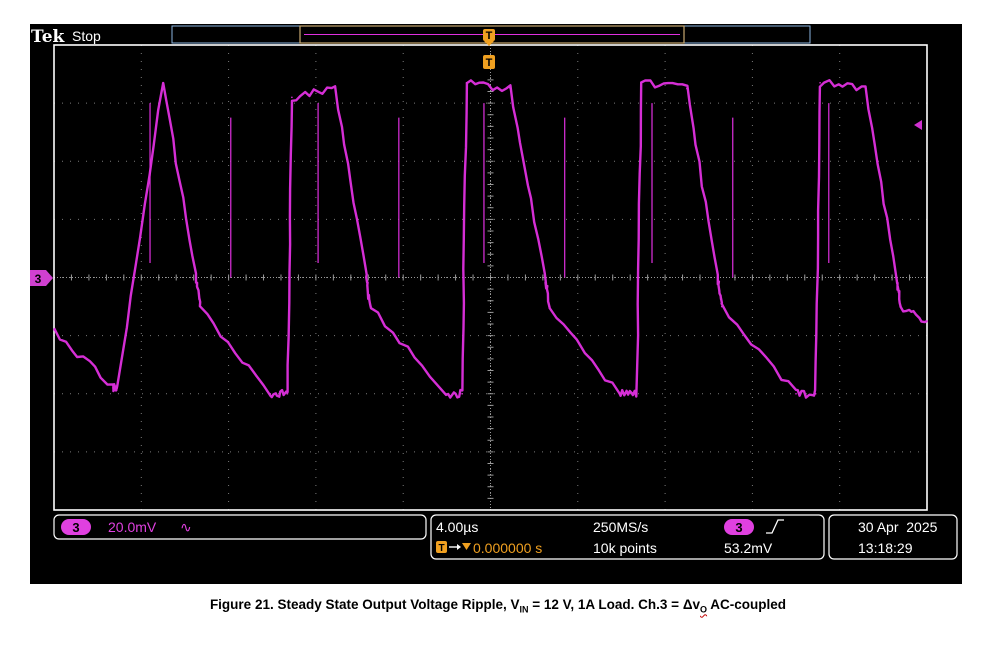 The image size is (996, 660). Describe the element at coordinates (898, 527) in the screenshot. I see `capture-date: 30 Apr 2025` at that location.